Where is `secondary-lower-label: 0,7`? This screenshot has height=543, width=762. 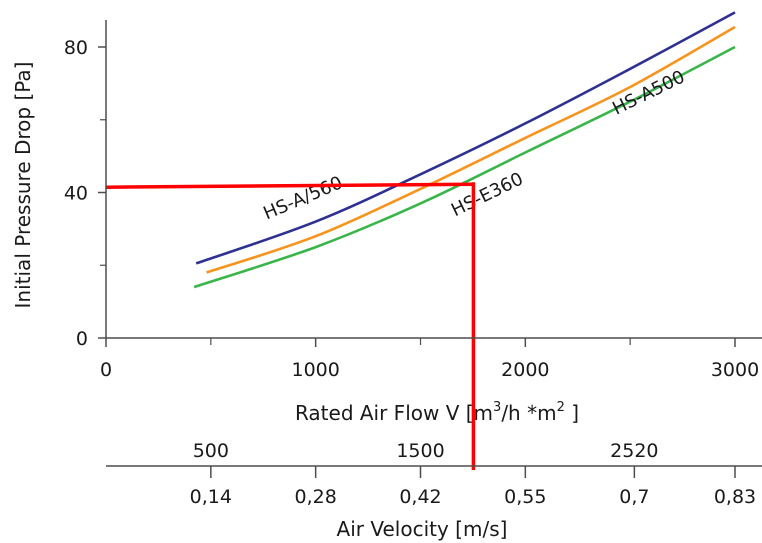
secondary-lower-label: 0,7 is located at coordinates (634, 497).